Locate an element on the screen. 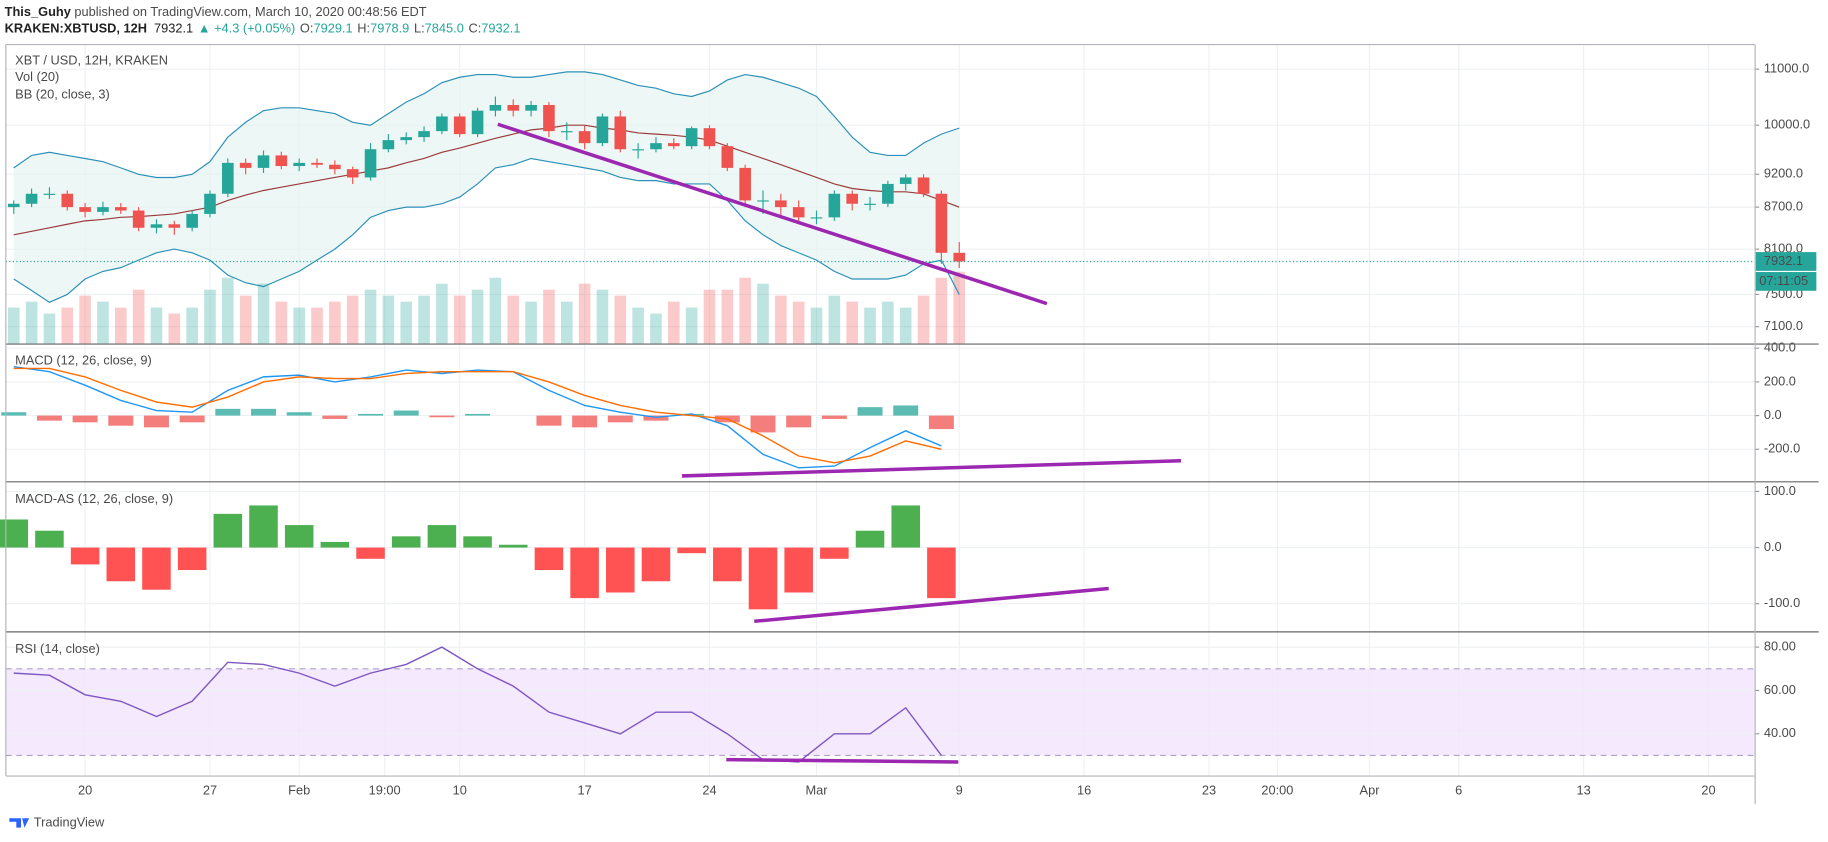  pane-title: BB (20, close, 3) is located at coordinates (62, 93).